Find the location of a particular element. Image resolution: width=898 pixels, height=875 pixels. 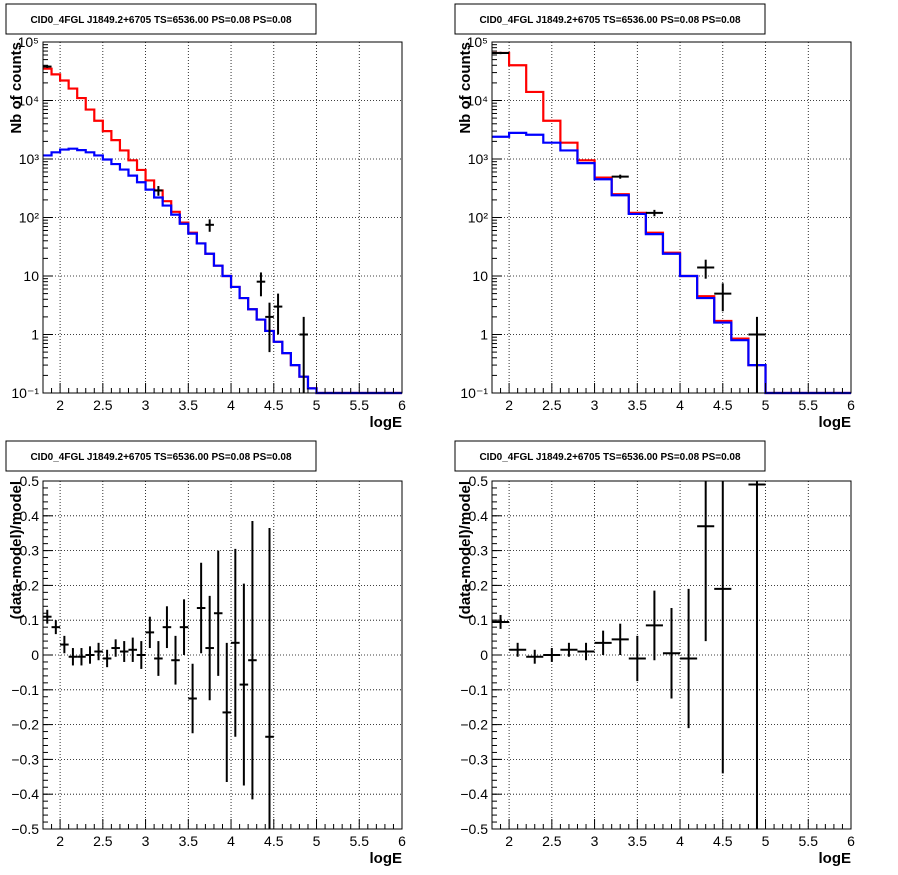

y-tick-label: −0.3 is located at coordinates (25, 759).